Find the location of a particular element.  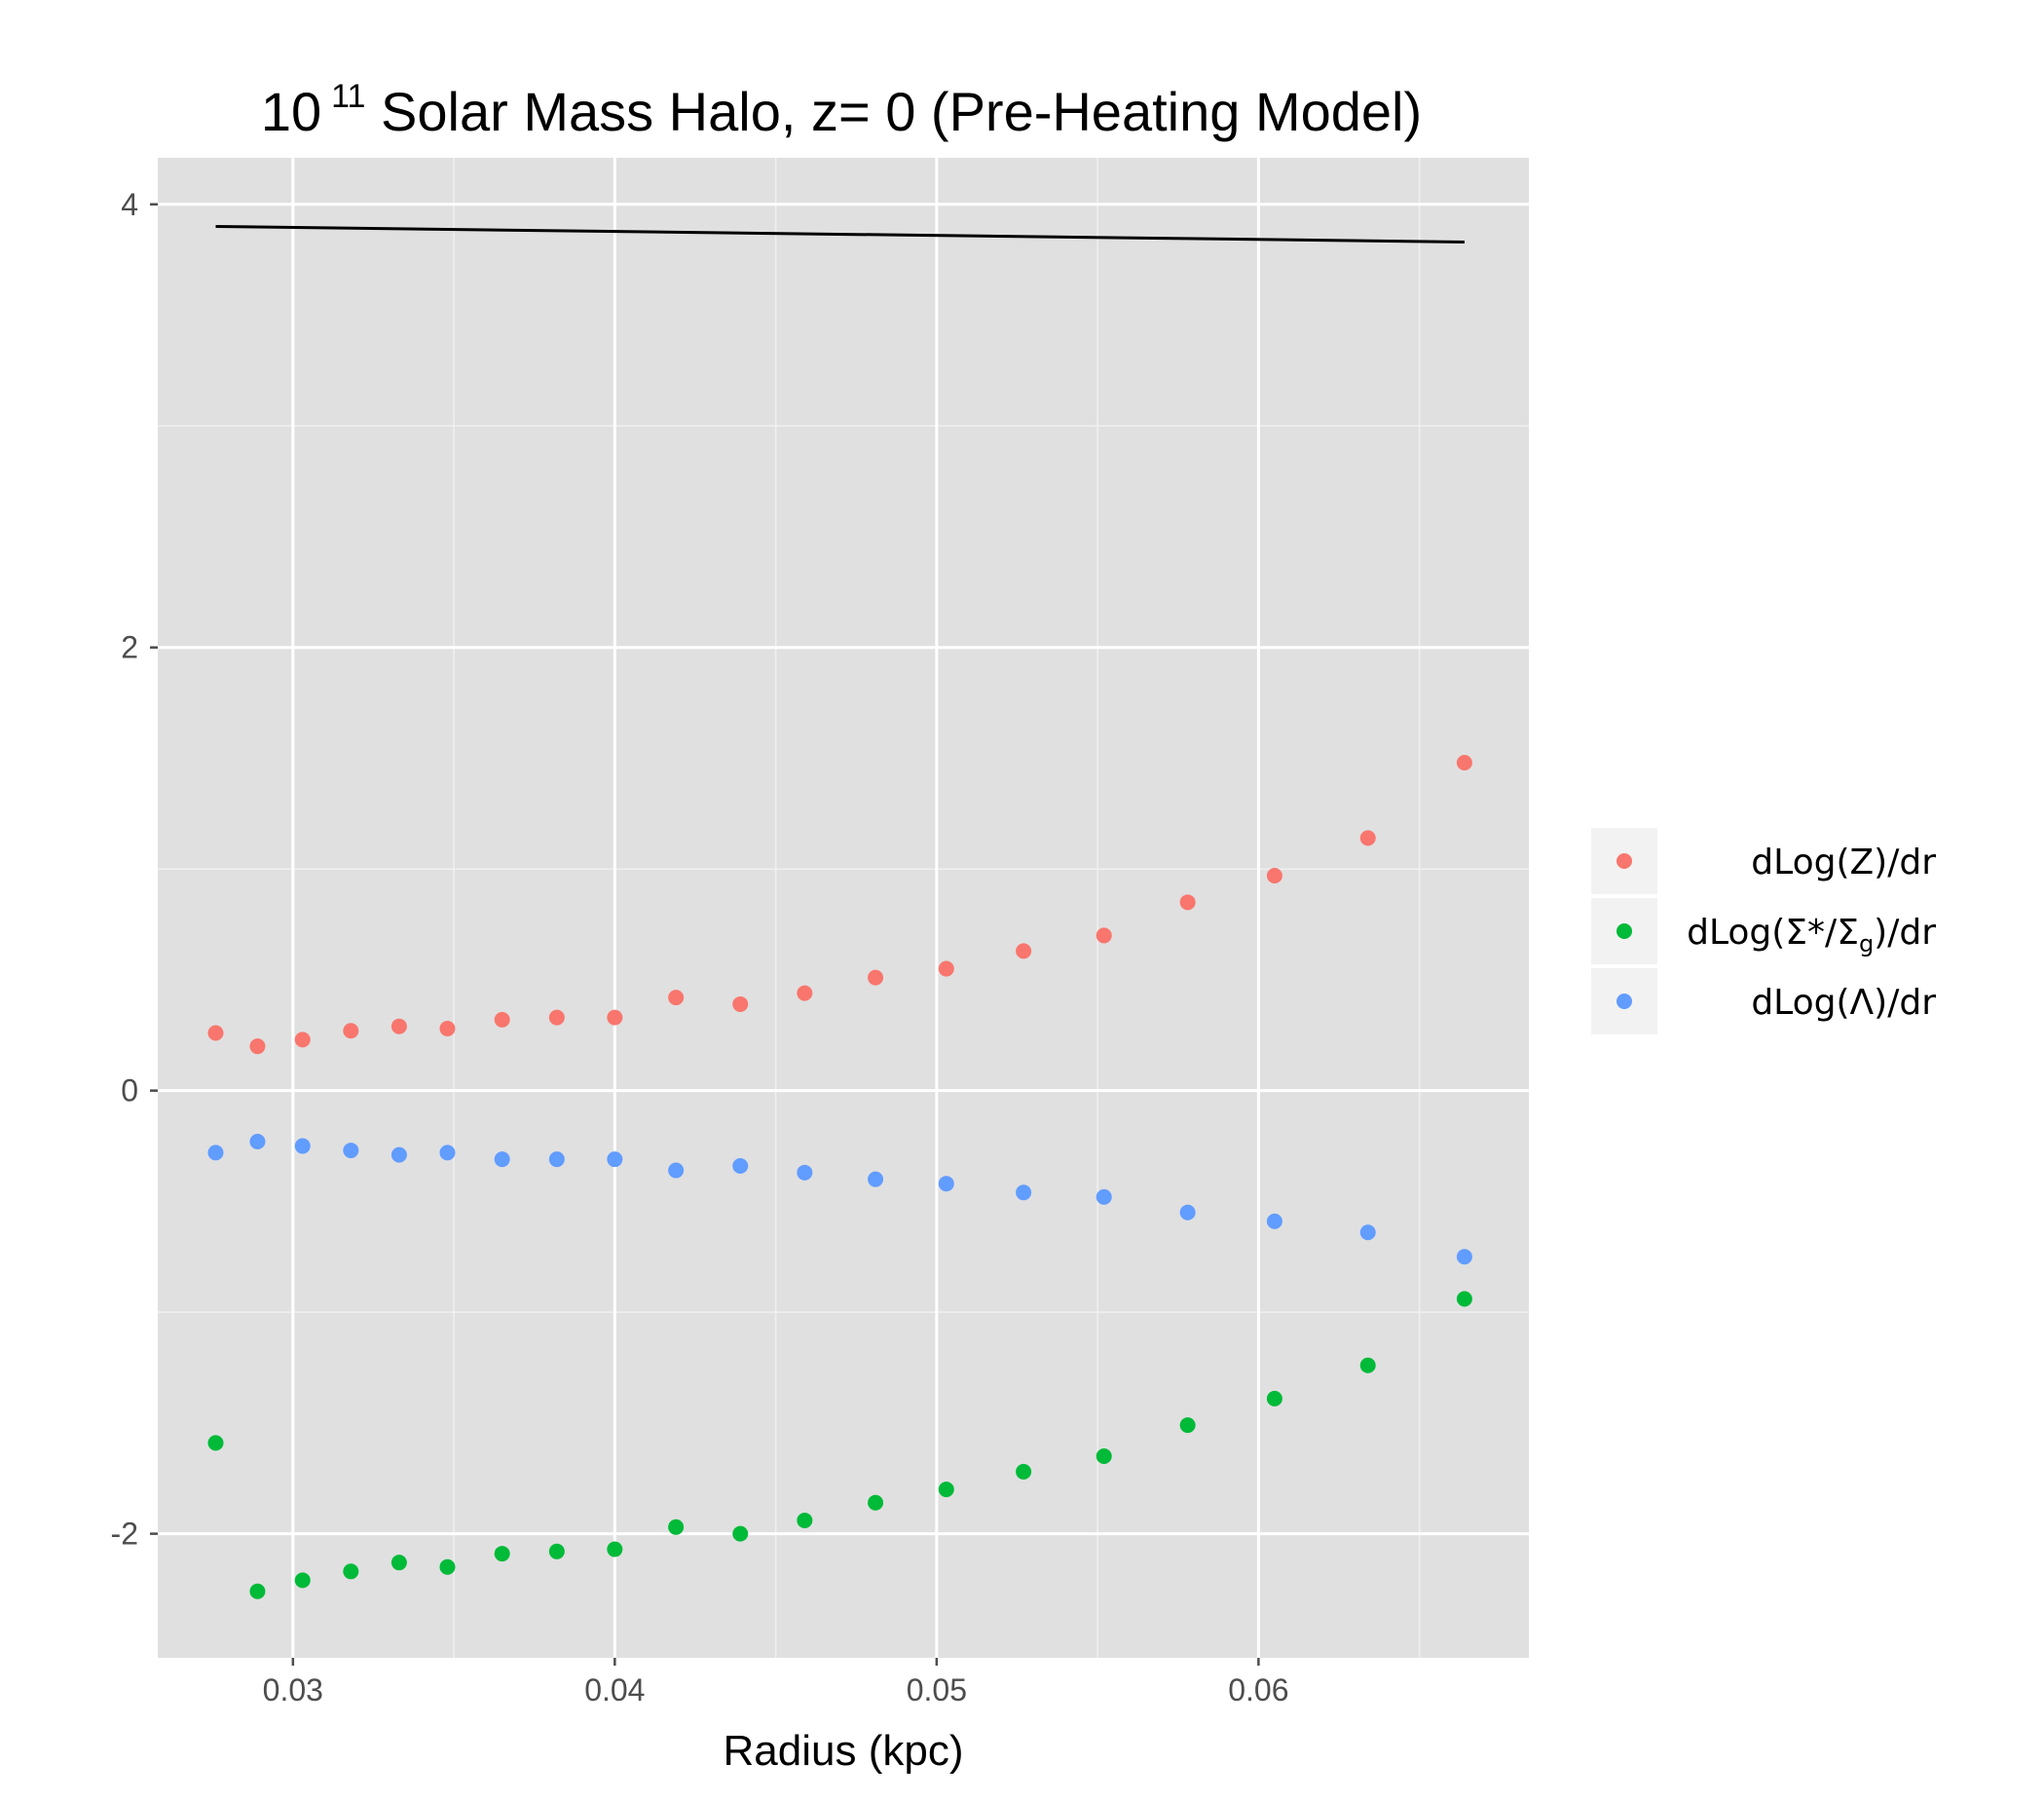

x-axis-title: Radius (kpc) is located at coordinates (844, 1751).